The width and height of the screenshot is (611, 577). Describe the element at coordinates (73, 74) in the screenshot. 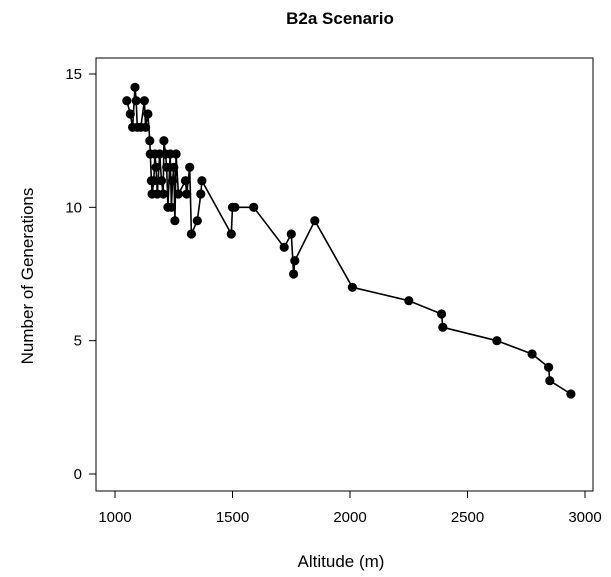

I see `y-tick-label: 15` at that location.